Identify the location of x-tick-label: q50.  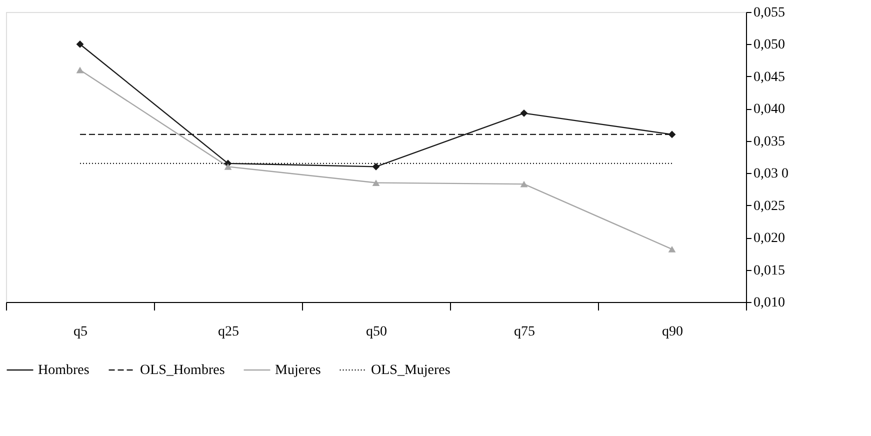
(376, 332).